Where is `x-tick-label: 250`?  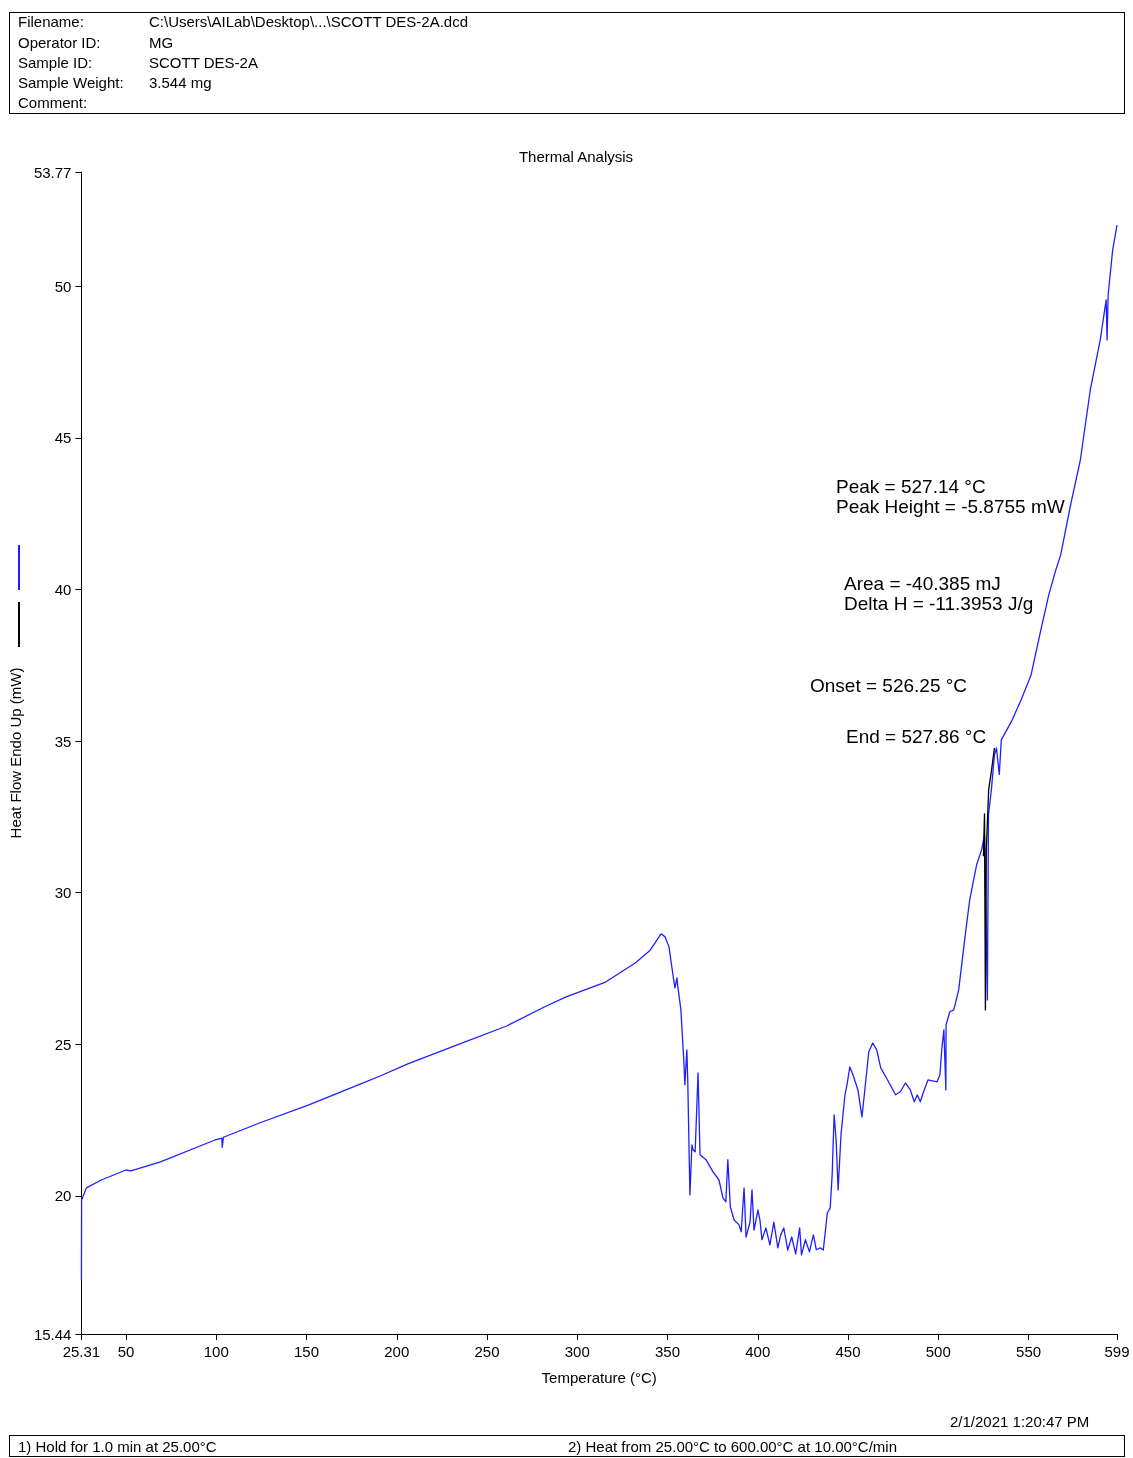 x-tick-label: 250 is located at coordinates (487, 1351).